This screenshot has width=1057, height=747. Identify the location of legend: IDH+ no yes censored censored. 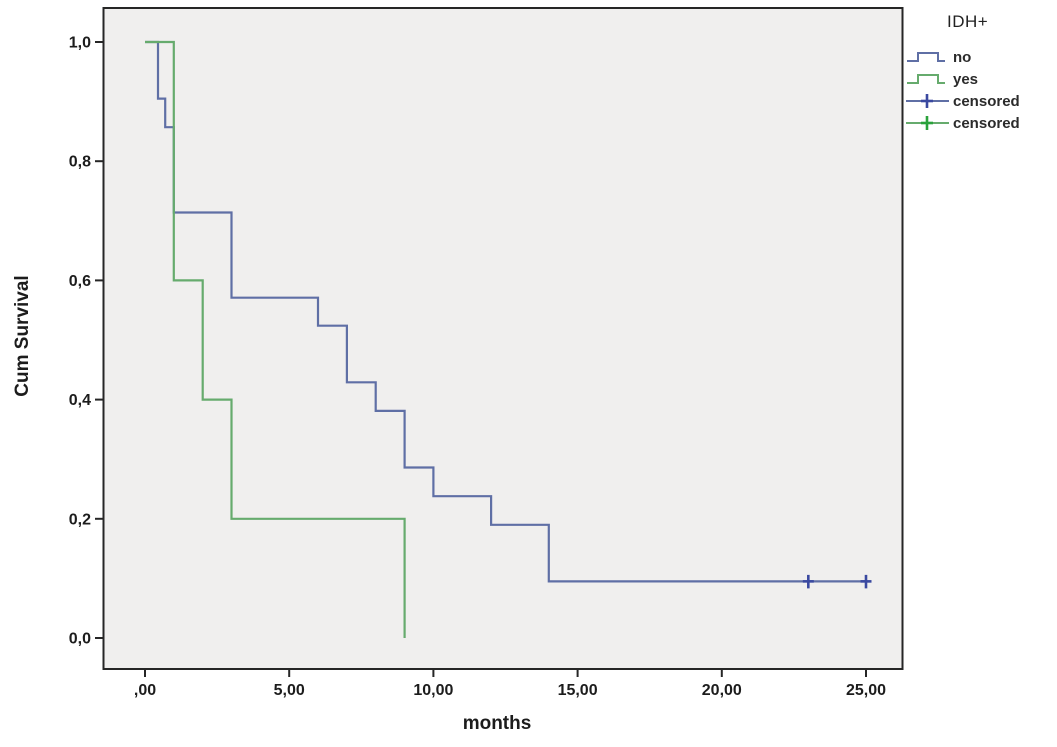
(981, 73).